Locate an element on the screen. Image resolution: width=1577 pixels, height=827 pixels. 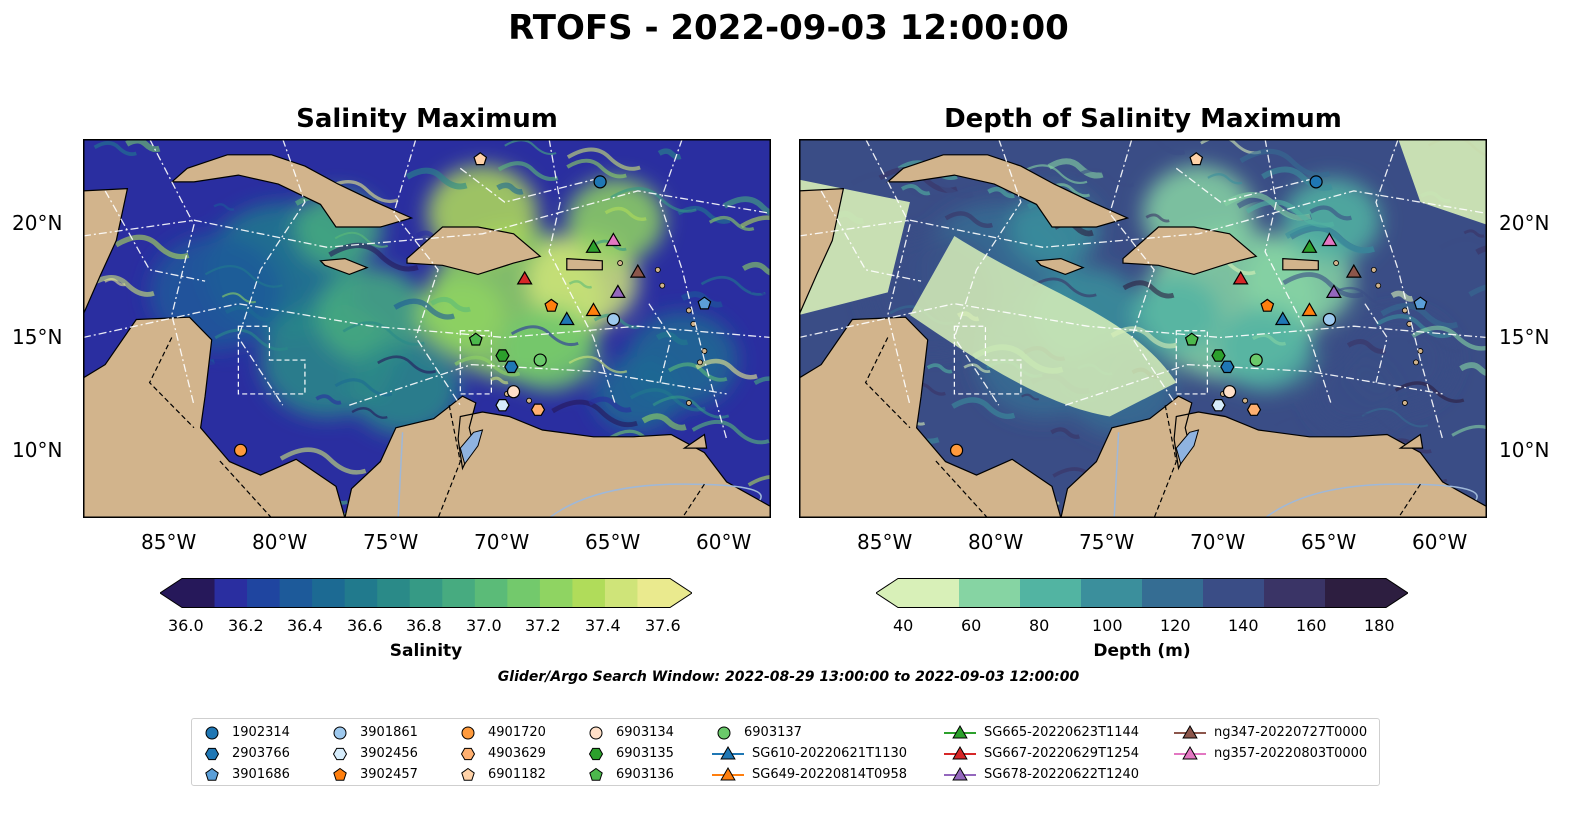
legend-label: 4903629 is located at coordinates (517, 753).